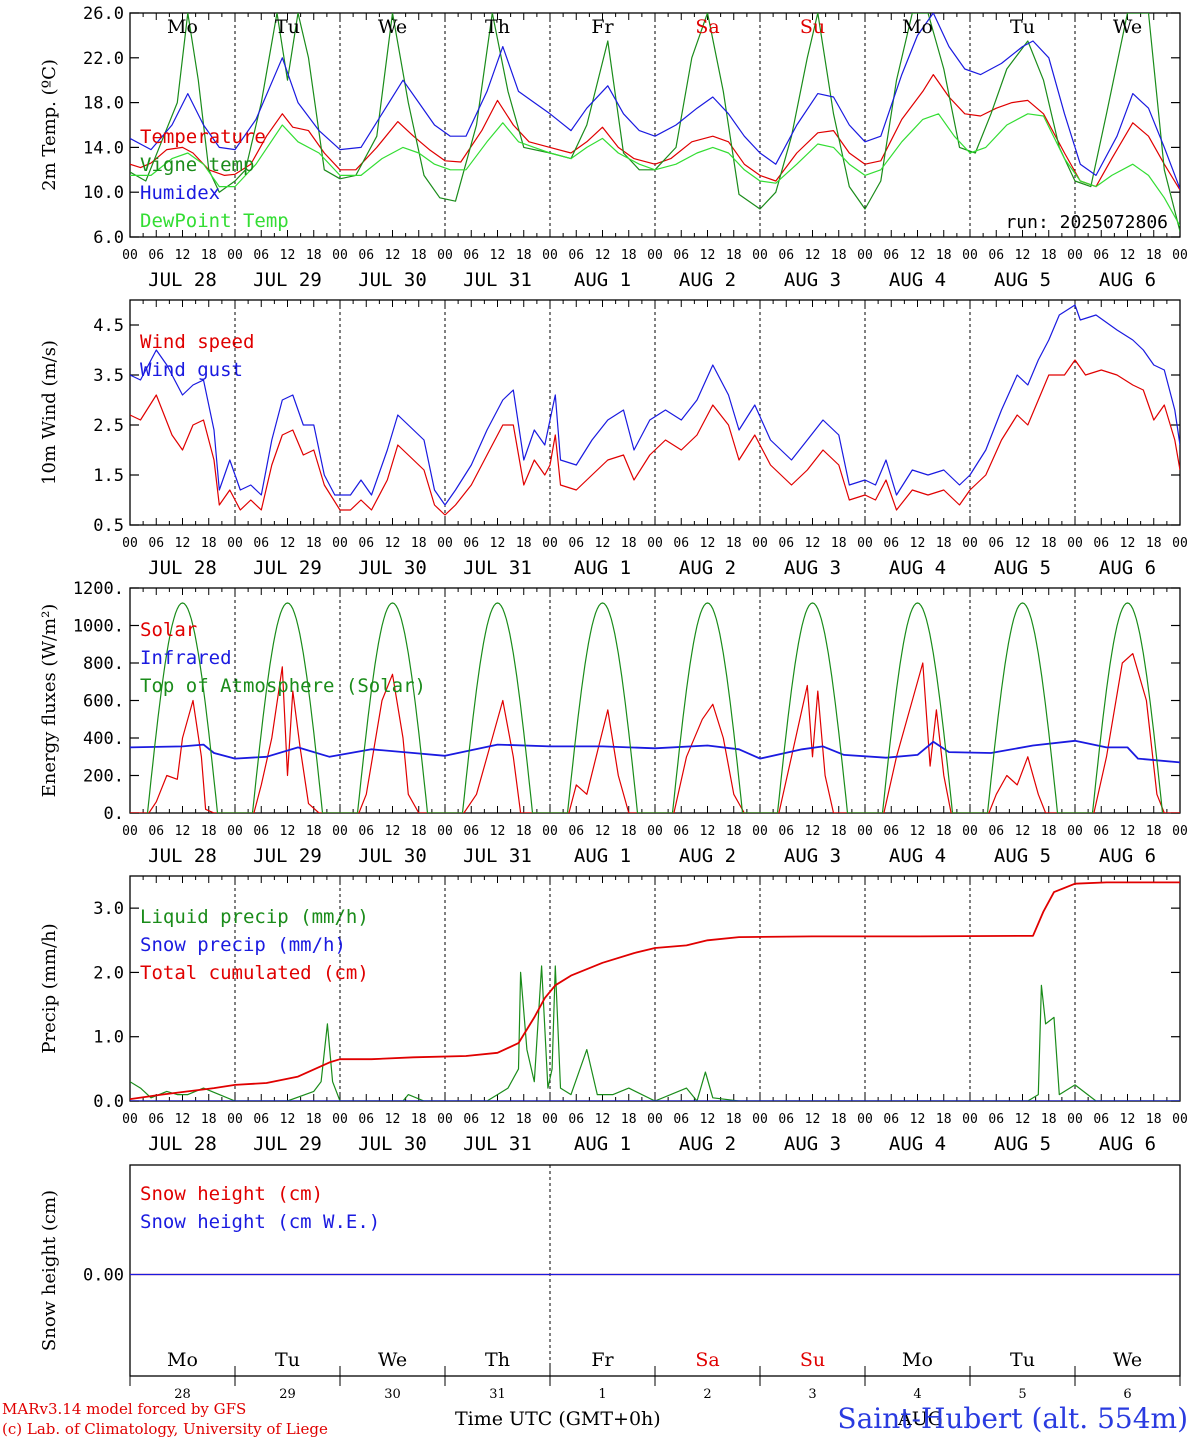 The image size is (1194, 1440). What do you see at coordinates (108, 973) in the screenshot?
I see `y-tick-label: 2.0` at bounding box center [108, 973].